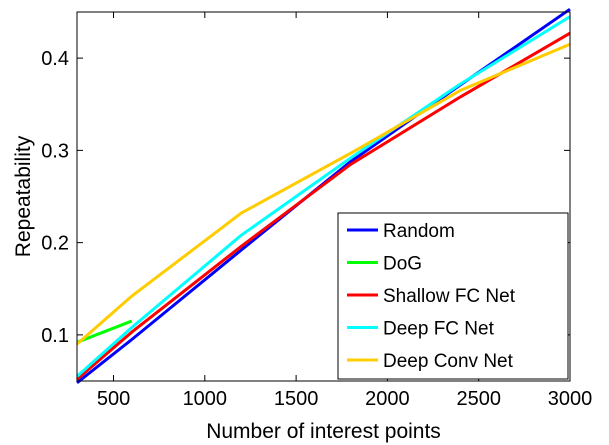 Image resolution: width=609 pixels, height=445 pixels. Describe the element at coordinates (55, 151) in the screenshot. I see `y-tick-label: 0.3` at that location.